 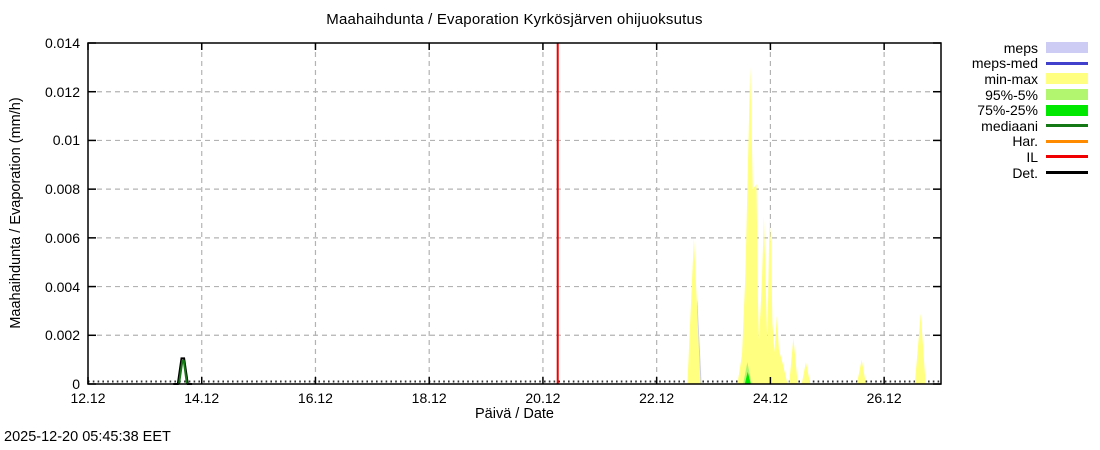 What do you see at coordinates (315, 398) in the screenshot?
I see `x-tick-label: 16.12` at bounding box center [315, 398].